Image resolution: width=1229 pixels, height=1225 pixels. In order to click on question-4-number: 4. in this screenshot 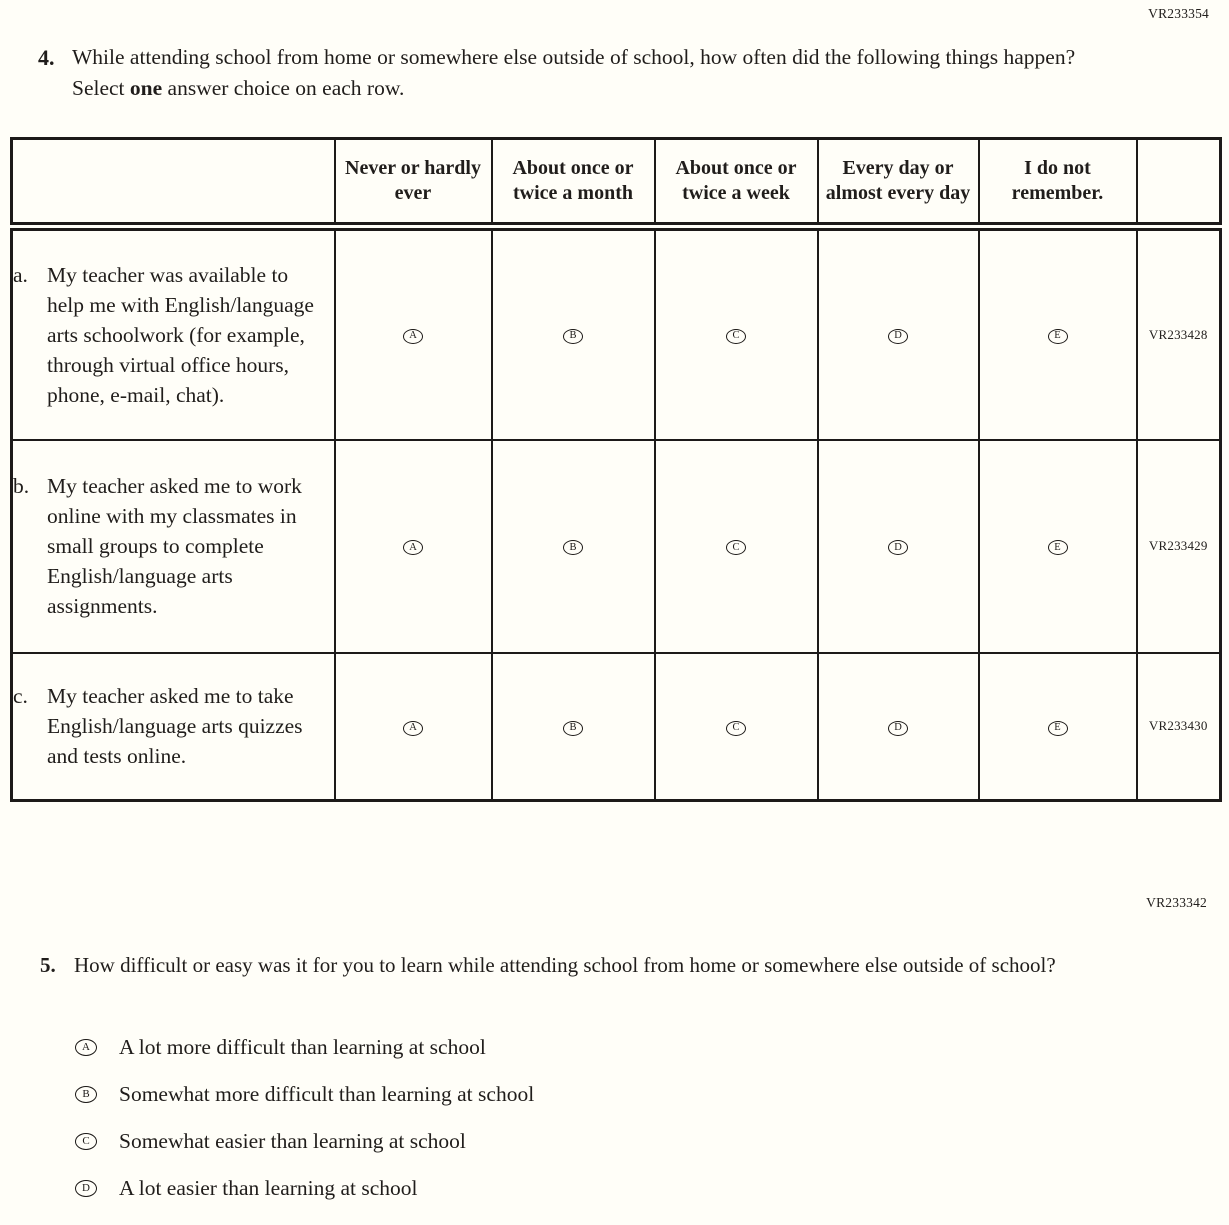, I will do `click(46, 57)`.